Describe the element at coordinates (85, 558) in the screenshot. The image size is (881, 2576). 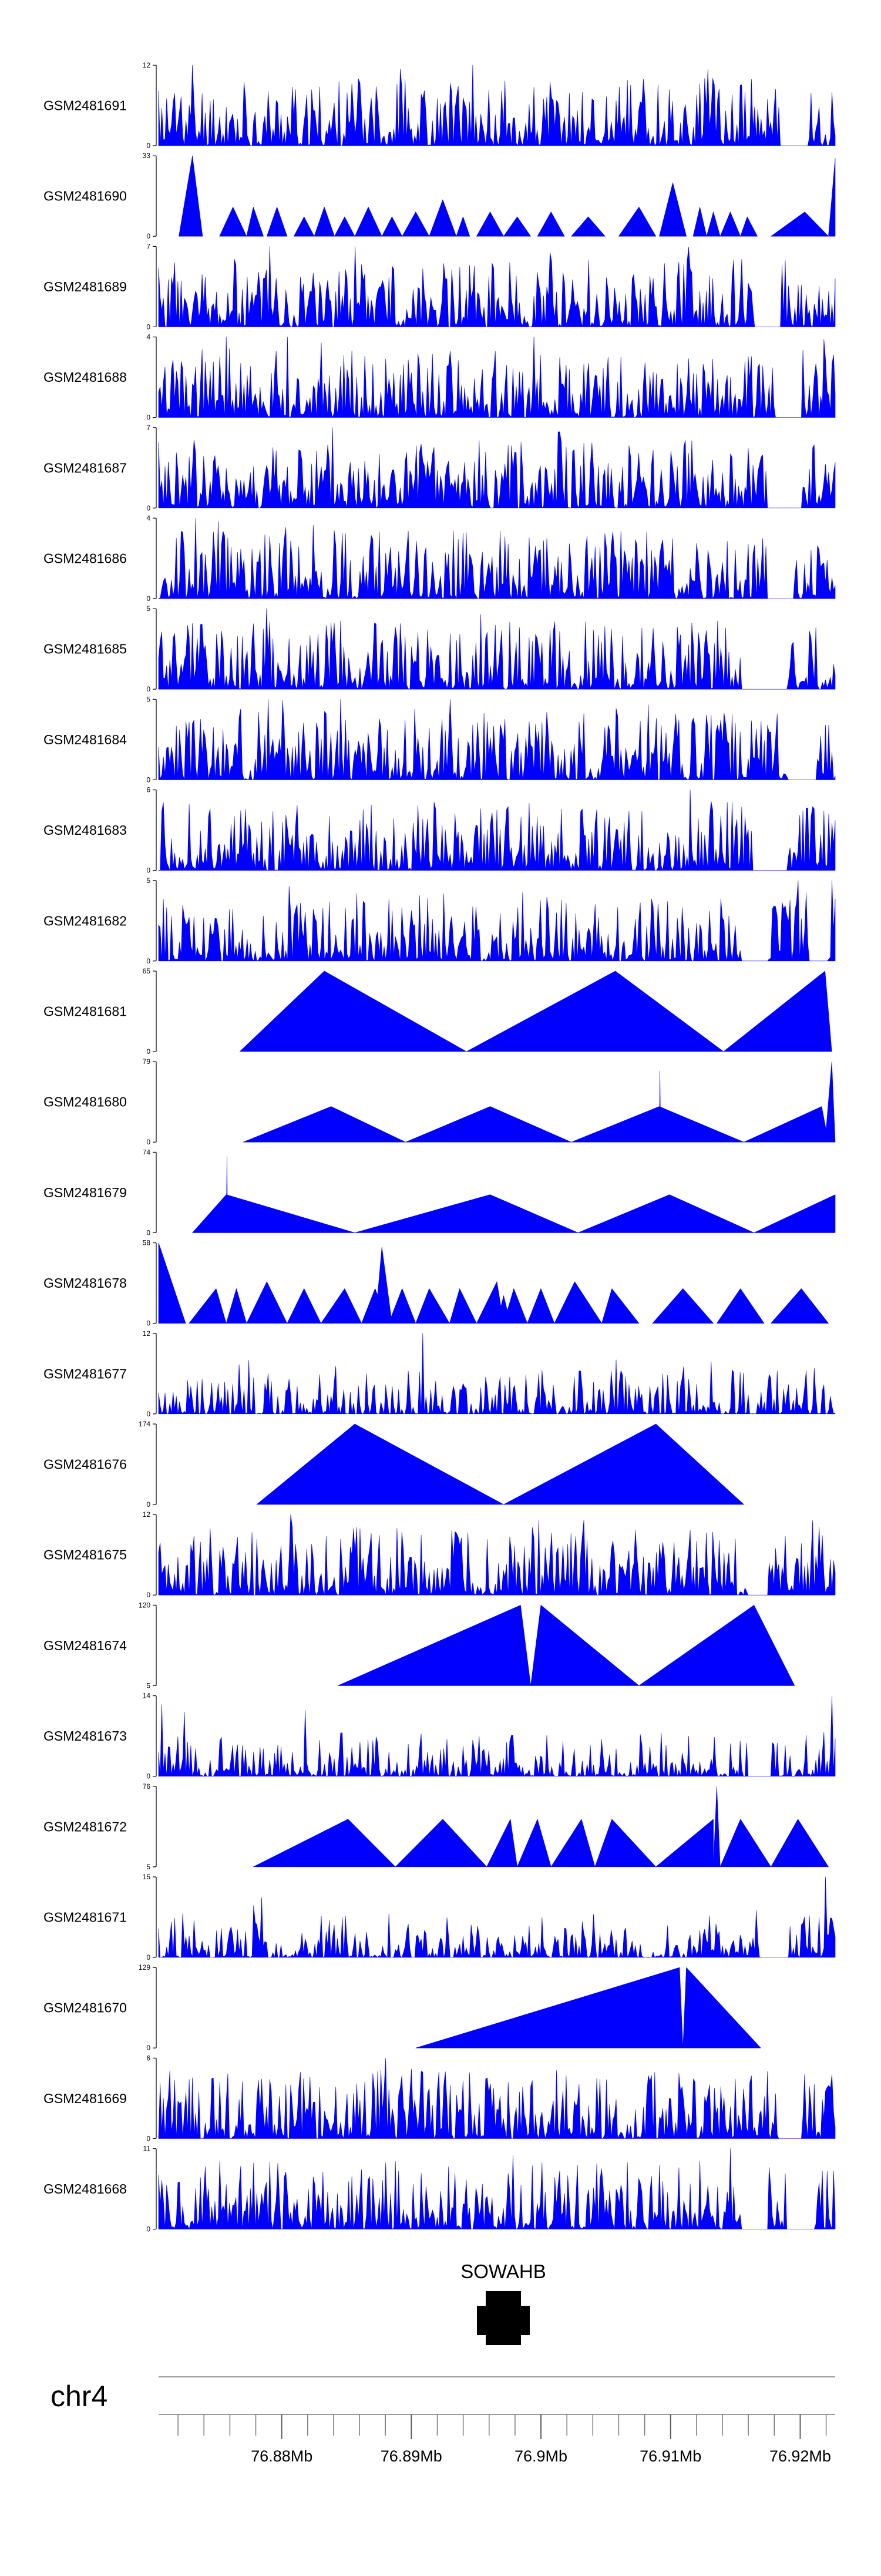
I see `track-label: GSM2481686` at that location.